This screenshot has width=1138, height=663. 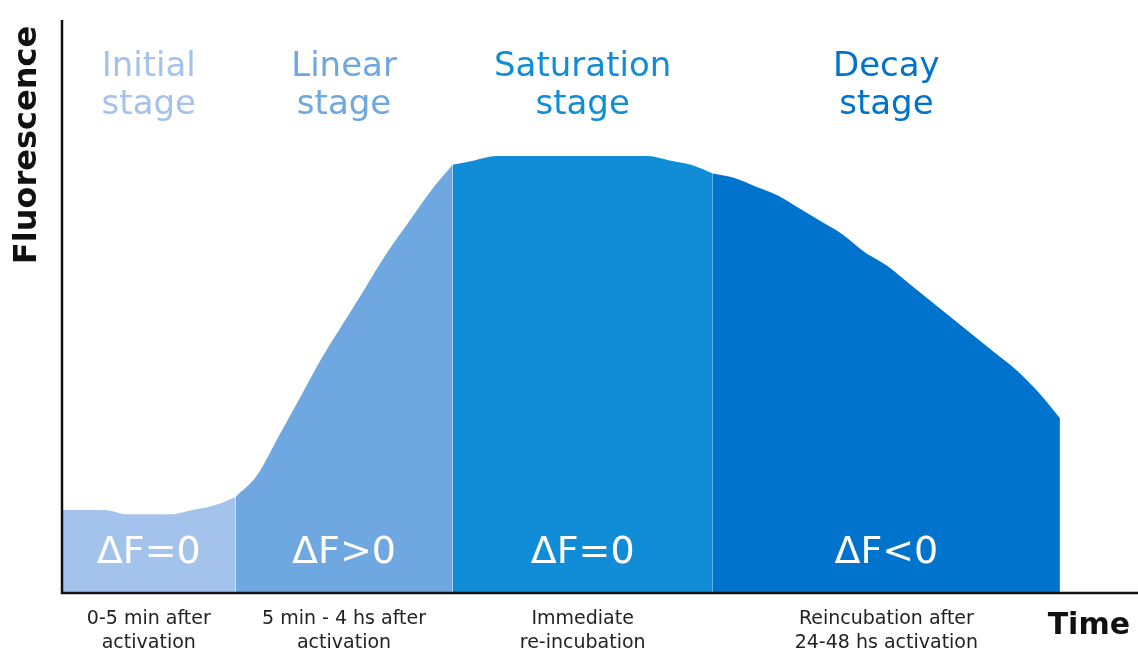 What do you see at coordinates (148, 628) in the screenshot?
I see `text: 0-5 min after activation` at bounding box center [148, 628].